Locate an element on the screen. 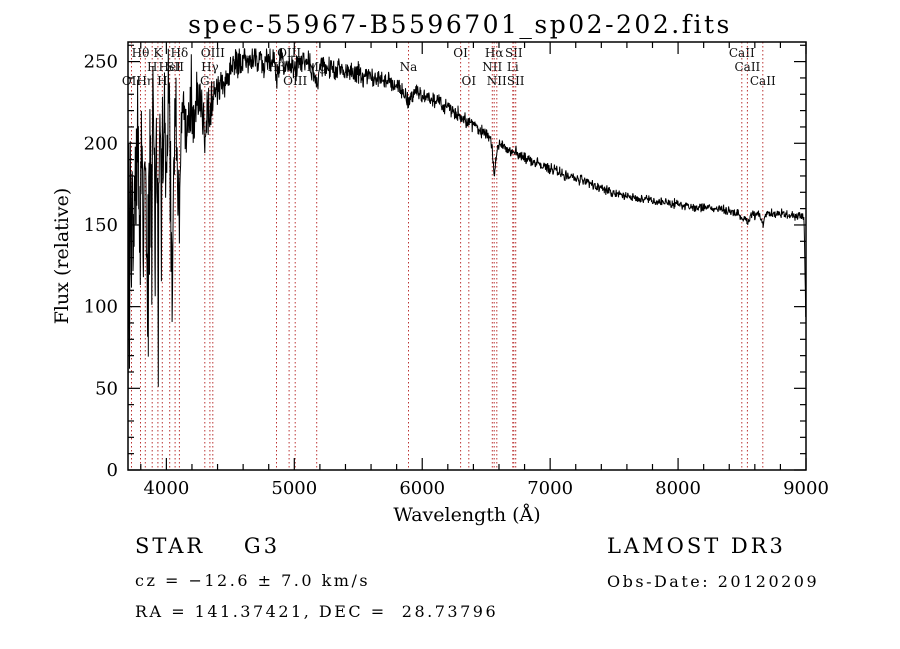 Image resolution: width=900 pixels, height=649 pixels. spectral-line-label: Na is located at coordinates (409, 67).